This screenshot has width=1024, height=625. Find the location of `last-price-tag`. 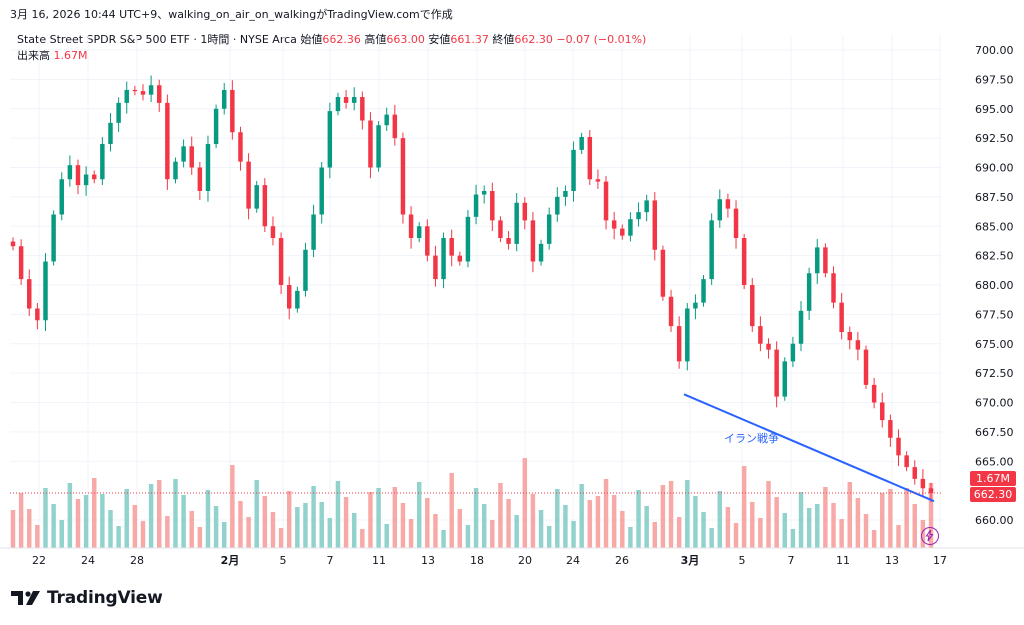

last-price-tag is located at coordinates (993, 494).